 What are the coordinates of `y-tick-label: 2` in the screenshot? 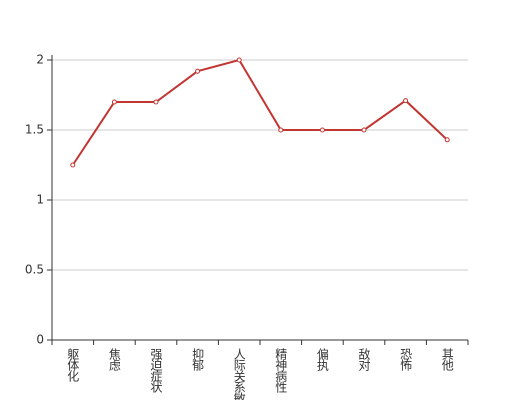 It's located at (40, 60).